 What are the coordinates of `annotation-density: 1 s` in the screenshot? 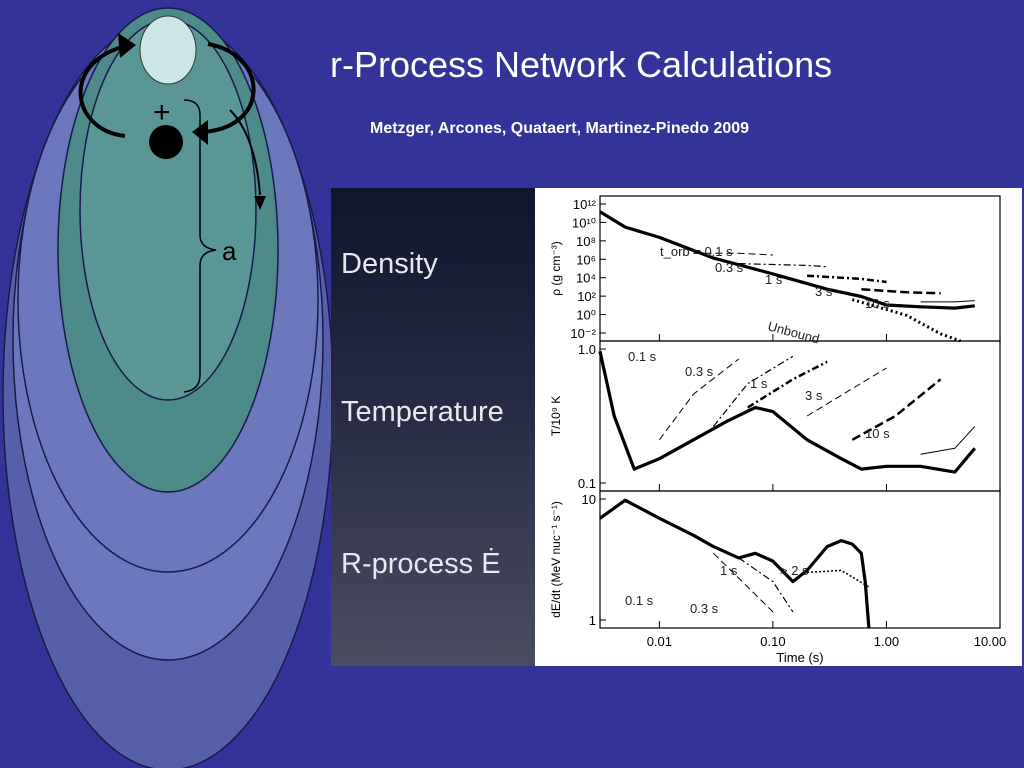 It's located at (774, 279).